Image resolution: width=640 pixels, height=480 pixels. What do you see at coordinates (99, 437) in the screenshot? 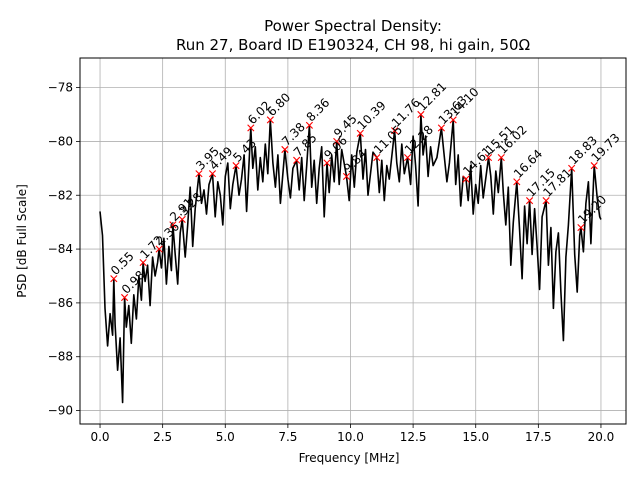
I see `x-tick-label: 0.0` at bounding box center [99, 437].